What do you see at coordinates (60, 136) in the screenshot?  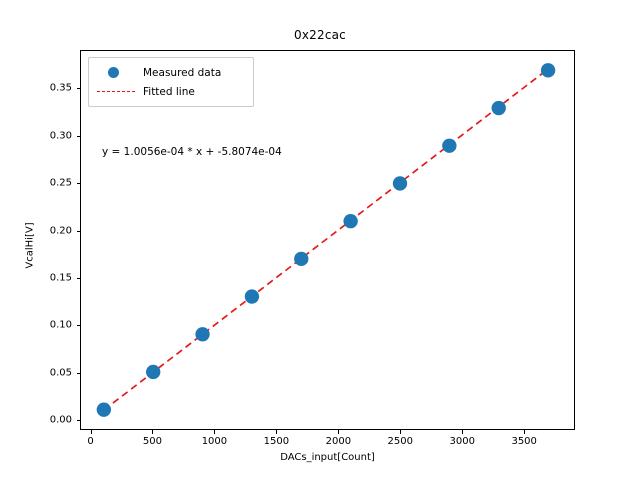 I see `y-axis-tick-label: 0.30` at bounding box center [60, 136].